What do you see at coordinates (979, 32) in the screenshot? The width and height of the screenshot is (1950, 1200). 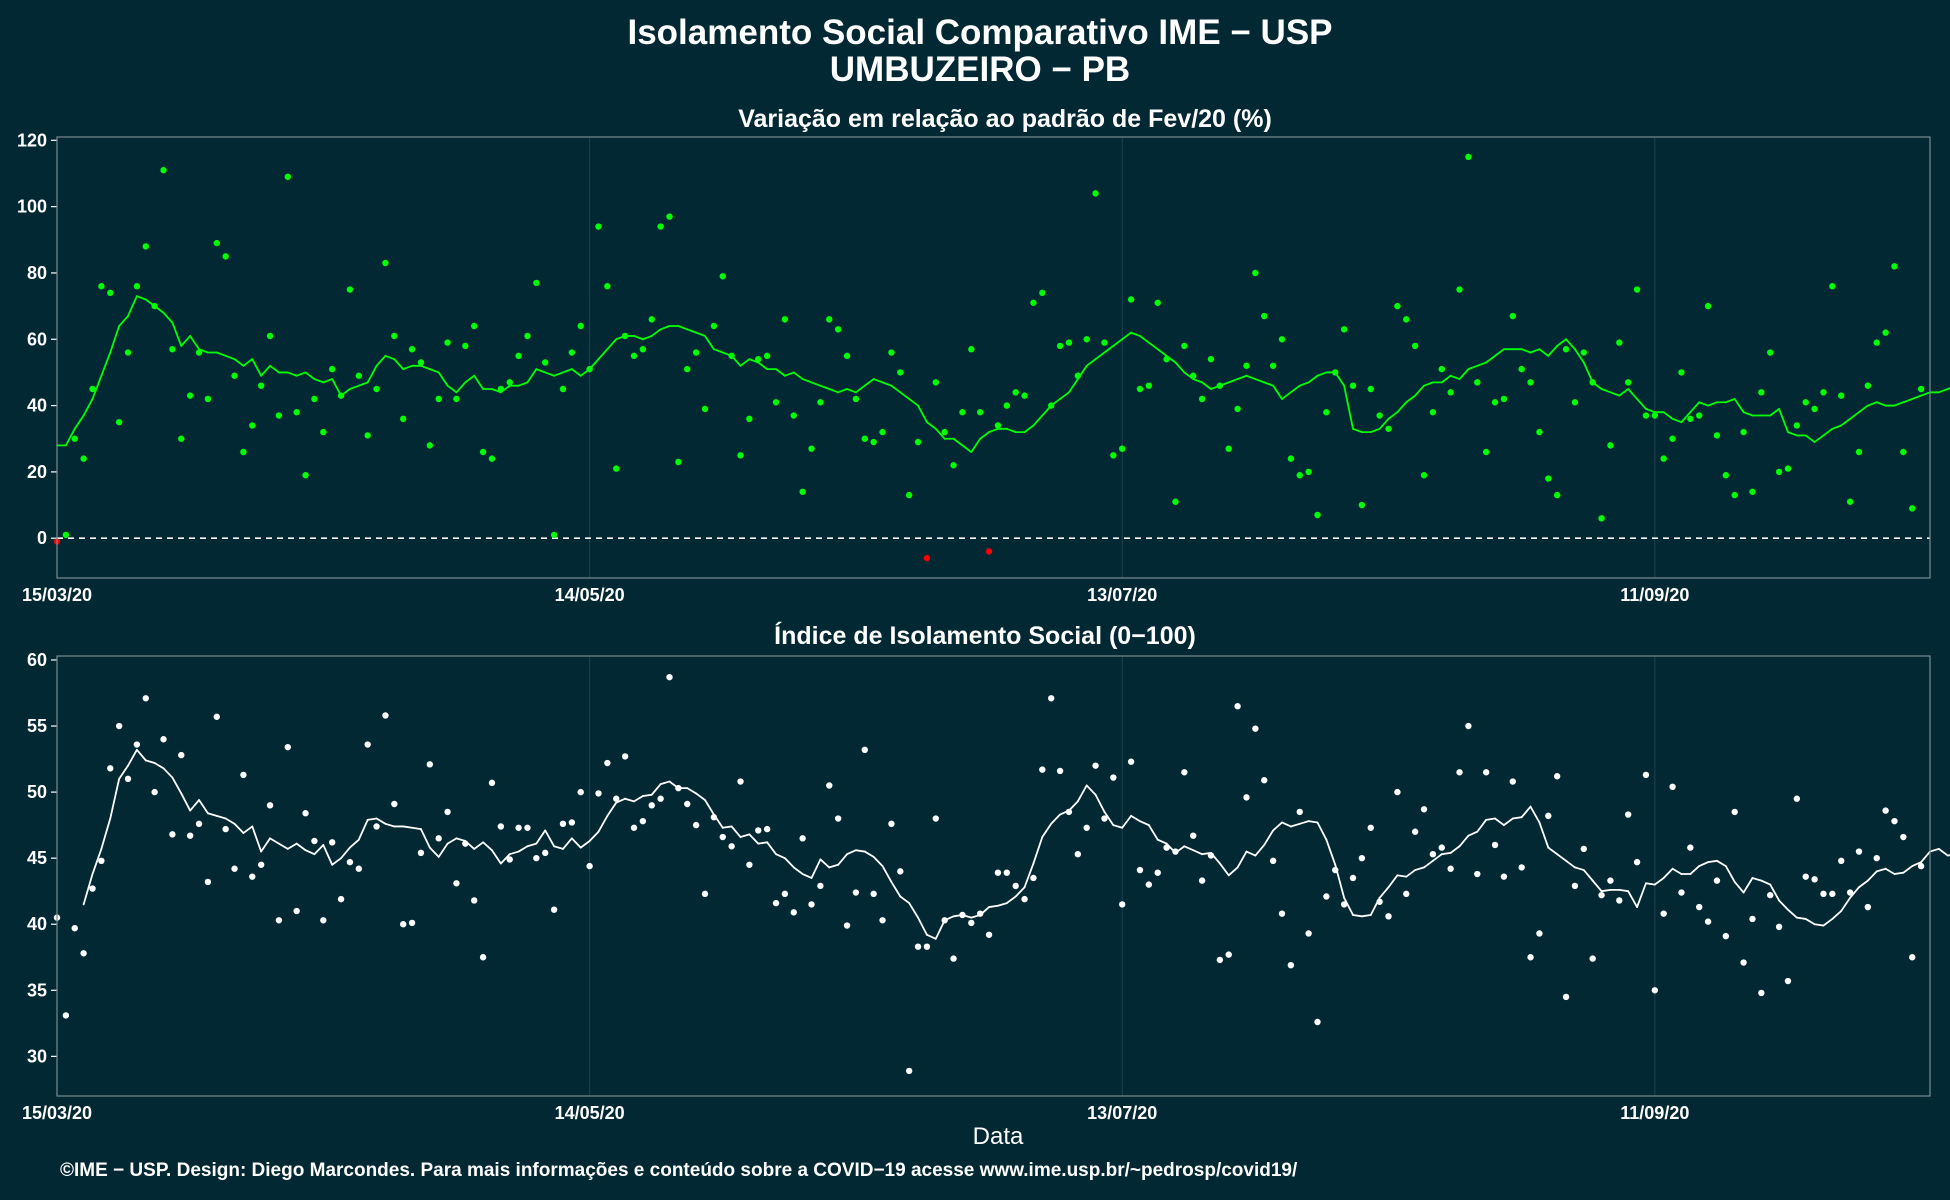 I see `chart-title-line-1: Isolamento Social Comparativo IME − USP` at bounding box center [979, 32].